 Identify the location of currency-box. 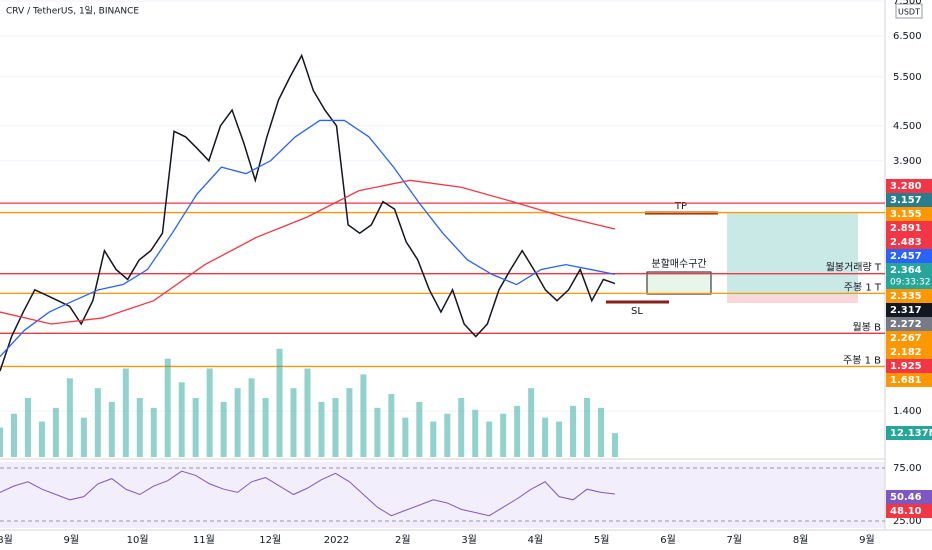
(909, 11).